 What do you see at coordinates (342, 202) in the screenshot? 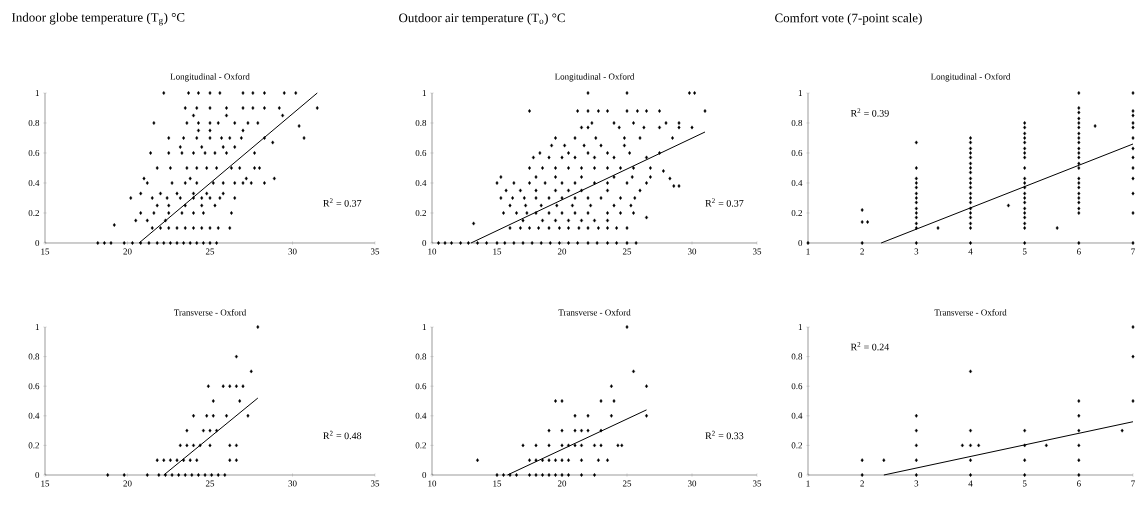
I see `annotation: R$^{2}$ = 0.37` at bounding box center [342, 202].